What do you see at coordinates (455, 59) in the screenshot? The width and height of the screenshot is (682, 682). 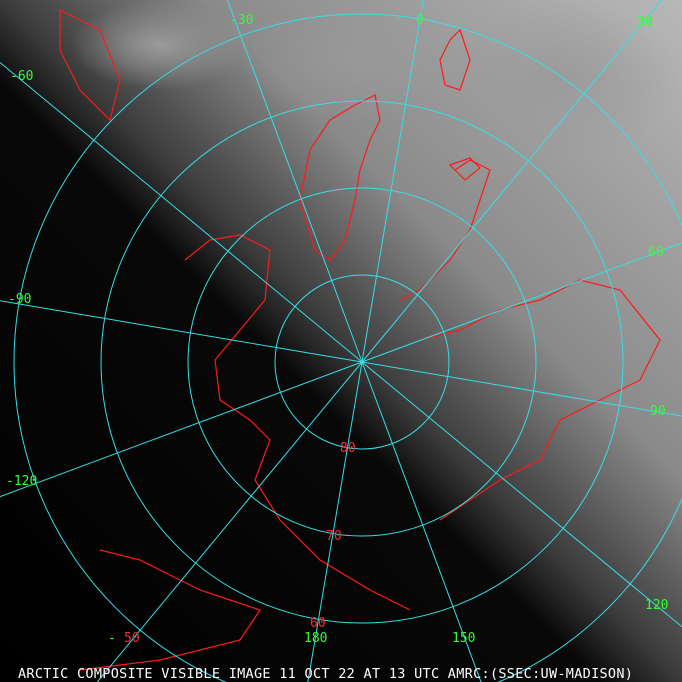 I see `coastline-britain` at bounding box center [455, 59].